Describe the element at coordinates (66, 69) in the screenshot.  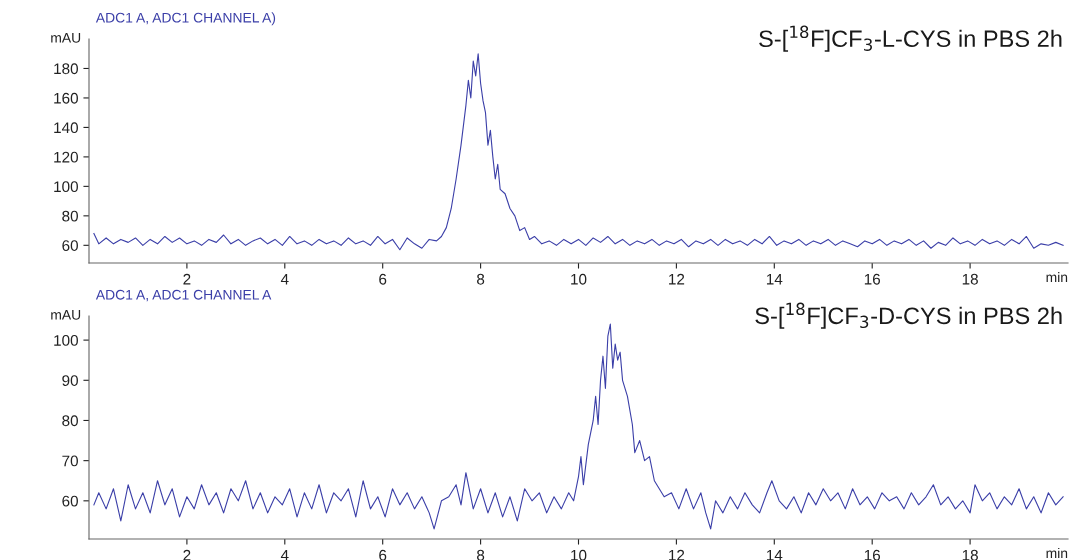
I see `y-tick-label: 180` at that location.